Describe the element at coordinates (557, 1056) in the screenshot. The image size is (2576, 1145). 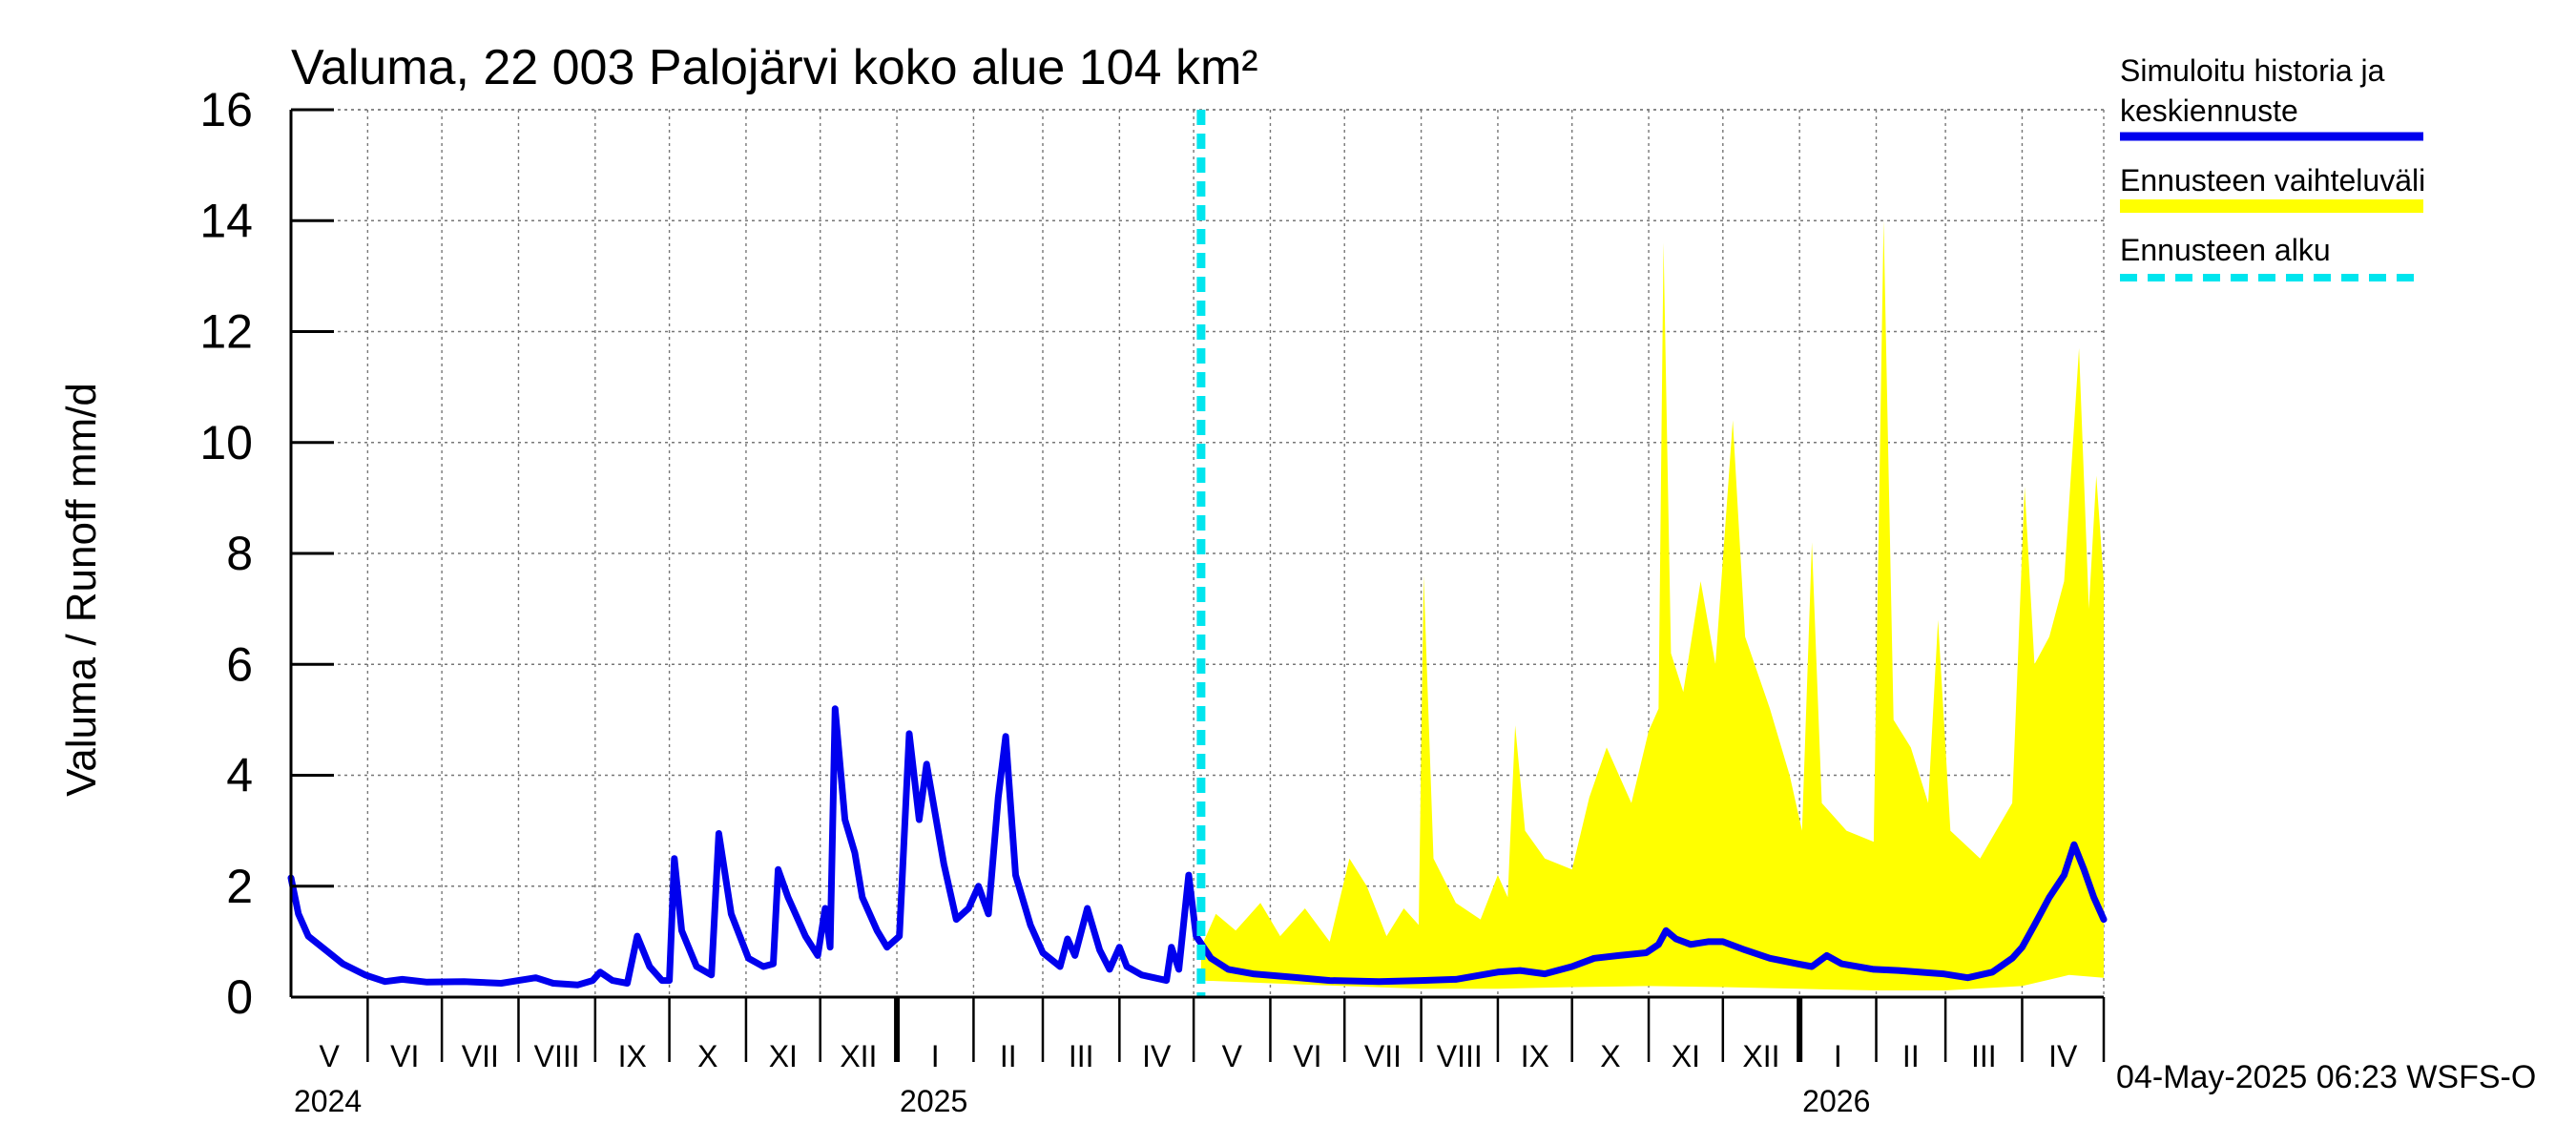
I see `x-month-label-3: VIII` at that location.